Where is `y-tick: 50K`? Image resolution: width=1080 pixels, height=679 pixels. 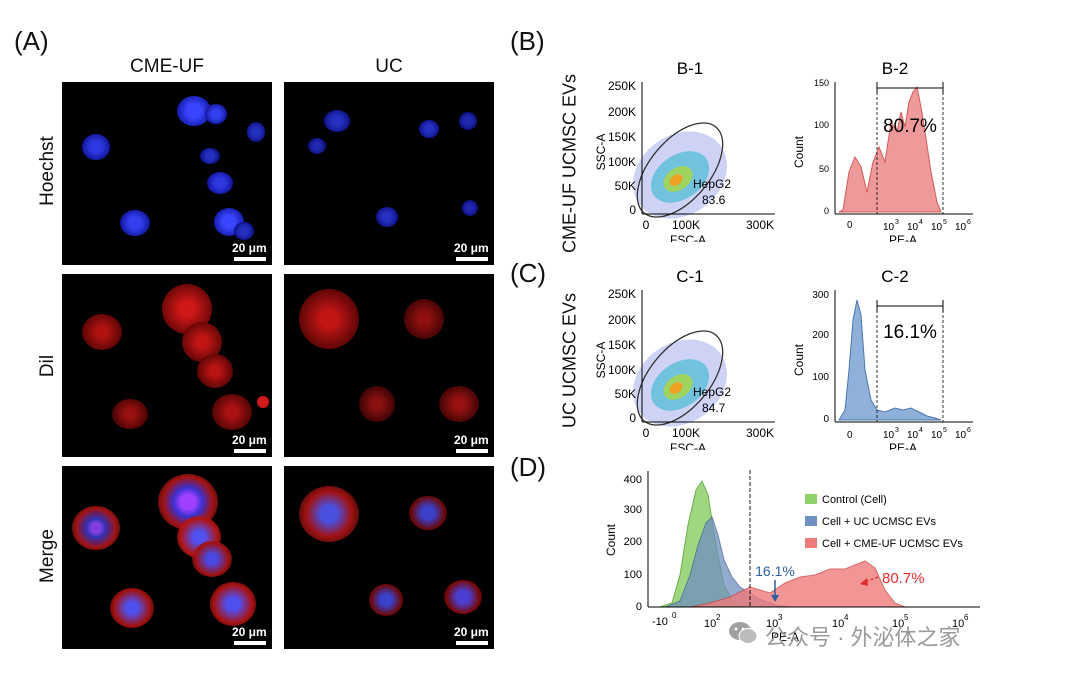 y-tick: 50K is located at coordinates (625, 186).